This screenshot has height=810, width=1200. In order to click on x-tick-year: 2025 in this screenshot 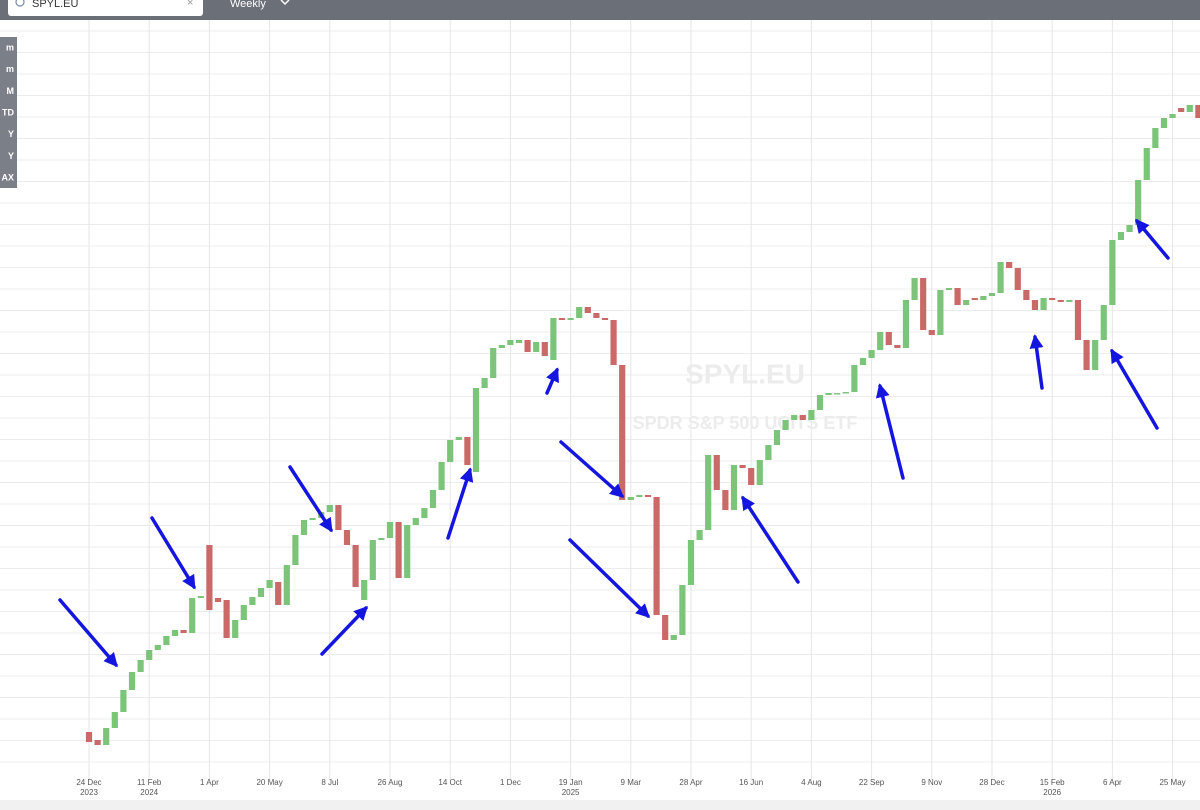, I will do `click(571, 792)`.